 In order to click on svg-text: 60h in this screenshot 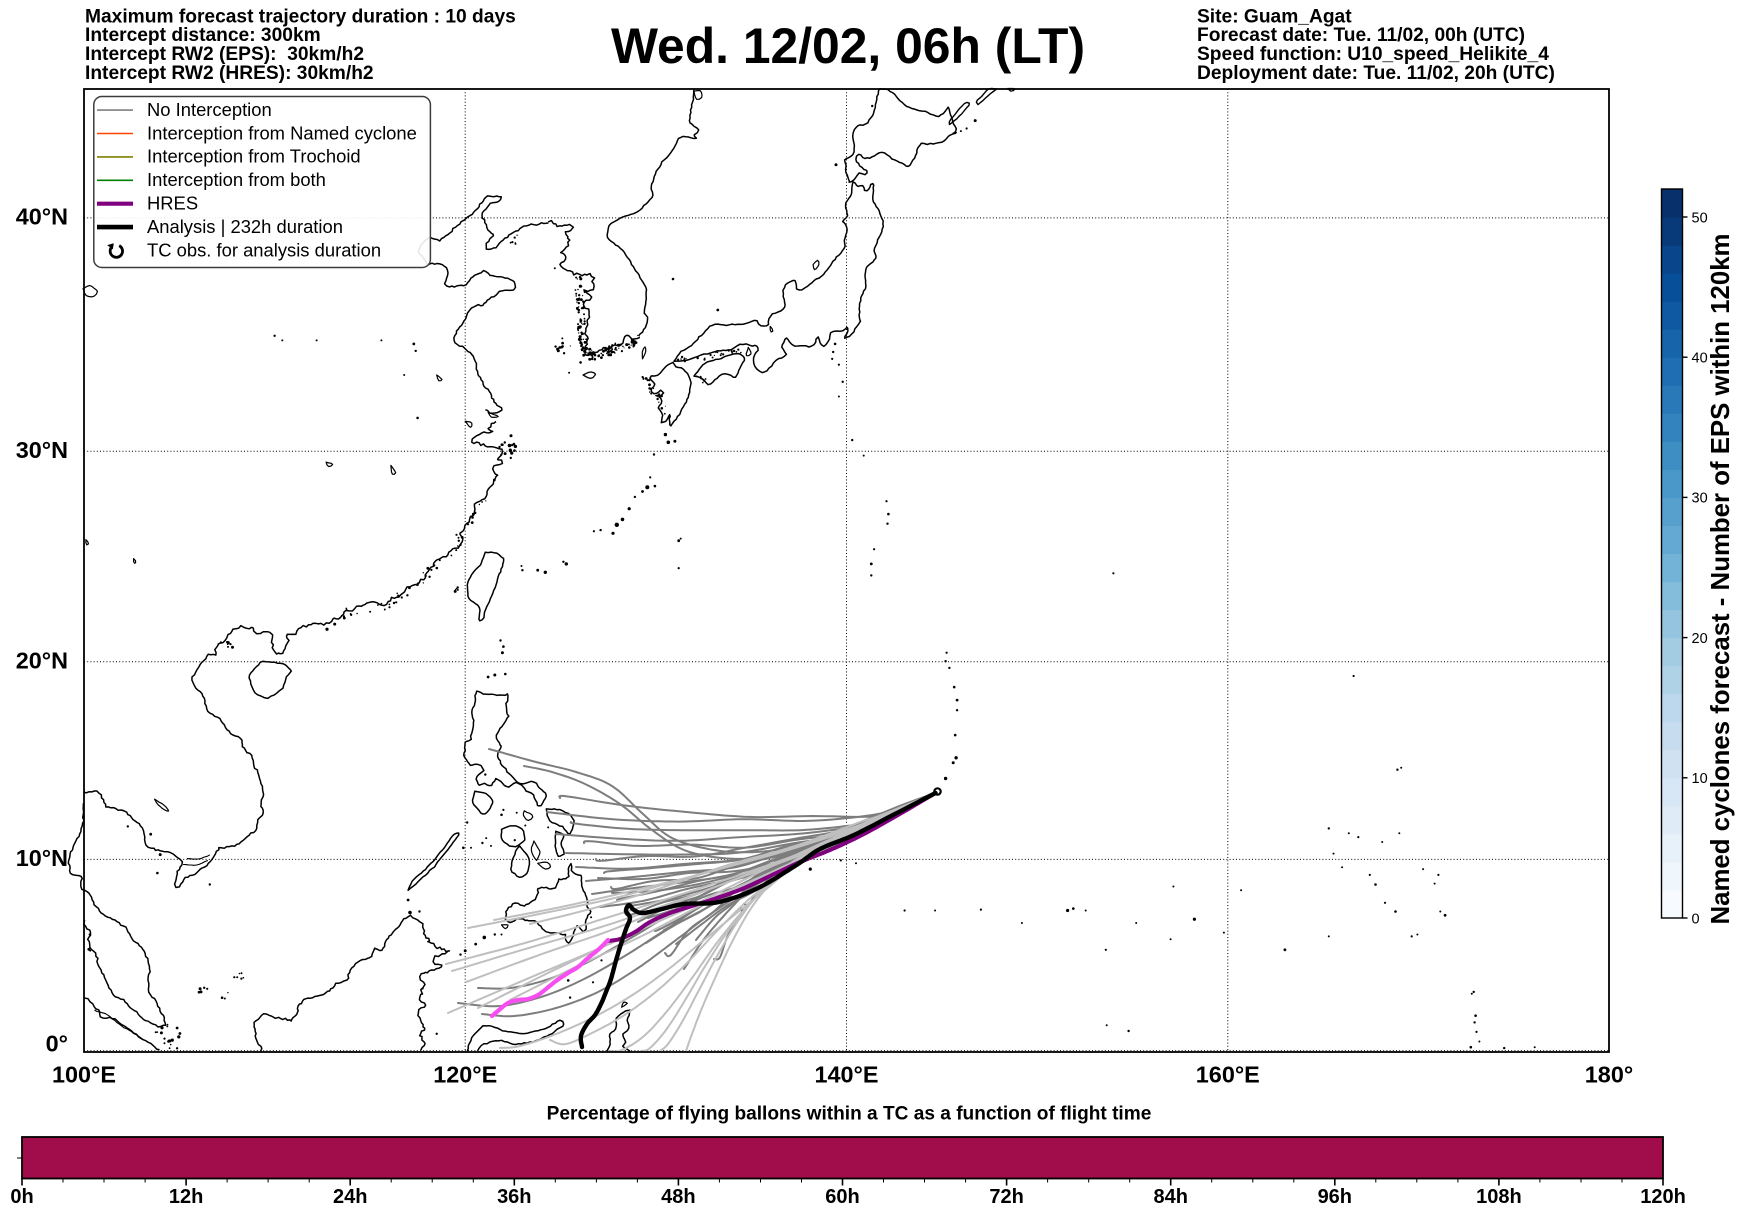, I will do `click(842, 1197)`.